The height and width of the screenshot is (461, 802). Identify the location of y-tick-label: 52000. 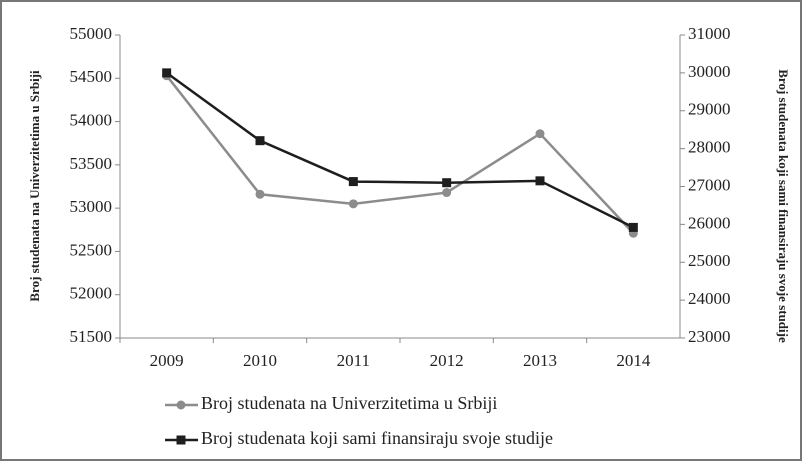
(91, 293).